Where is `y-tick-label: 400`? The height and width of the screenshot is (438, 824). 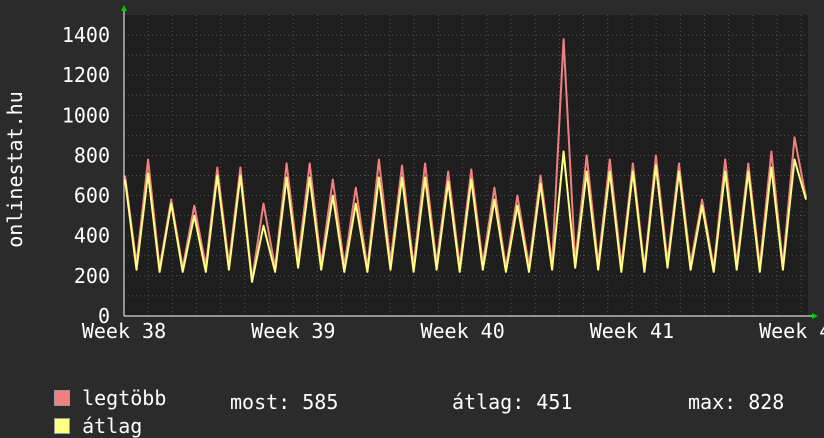
y-tick-label: 400 is located at coordinates (92, 236).